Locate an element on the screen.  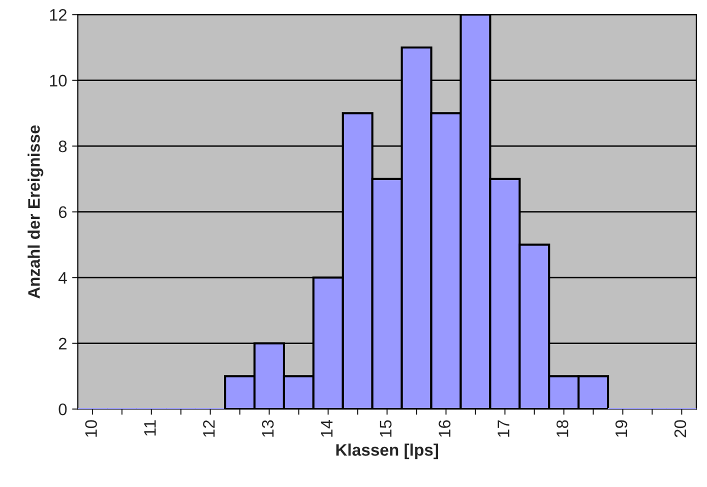
x-tick-label: 10 is located at coordinates (91, 428).